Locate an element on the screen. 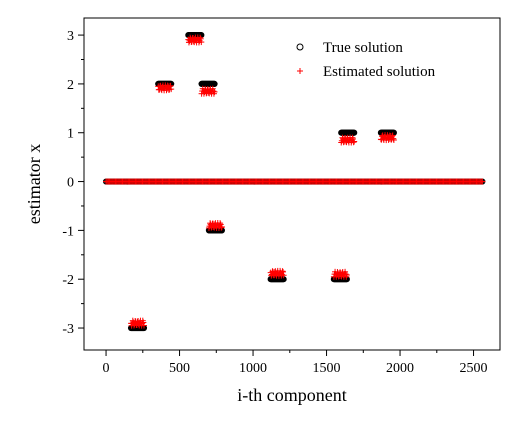 The image size is (531, 422). legend-plus-shape is located at coordinates (300, 71).